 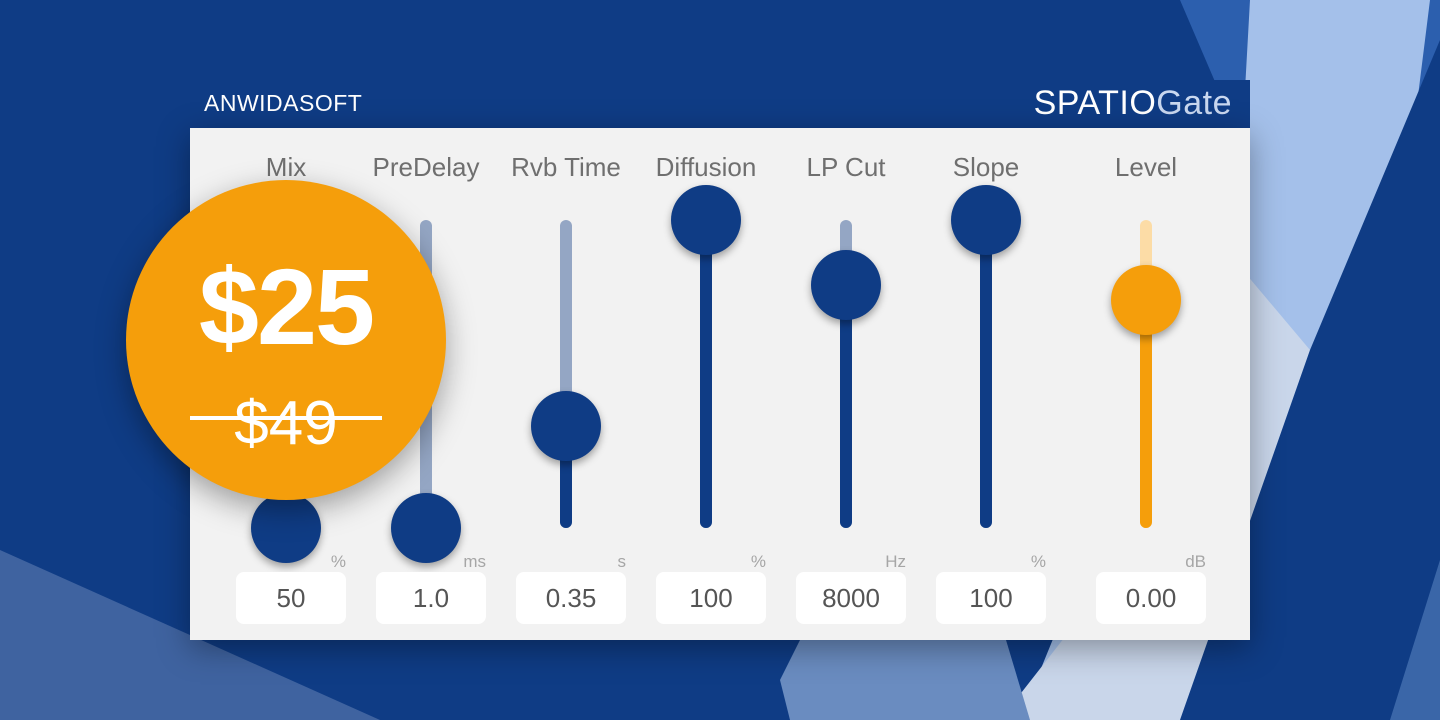 I want to click on channel-level: Level dB 0.00, so click(x=1146, y=384).